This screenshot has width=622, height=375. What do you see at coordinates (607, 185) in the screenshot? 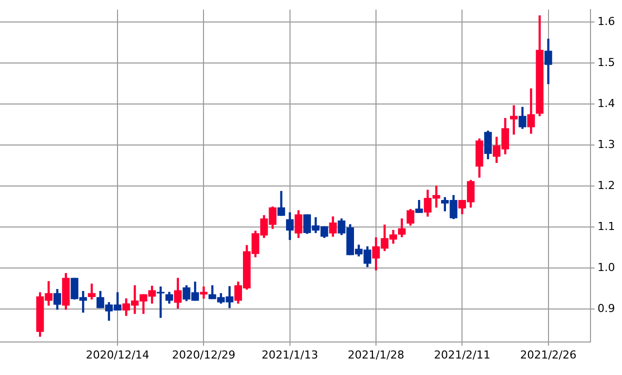
I see `y-tick-label: 1.2` at bounding box center [607, 185].